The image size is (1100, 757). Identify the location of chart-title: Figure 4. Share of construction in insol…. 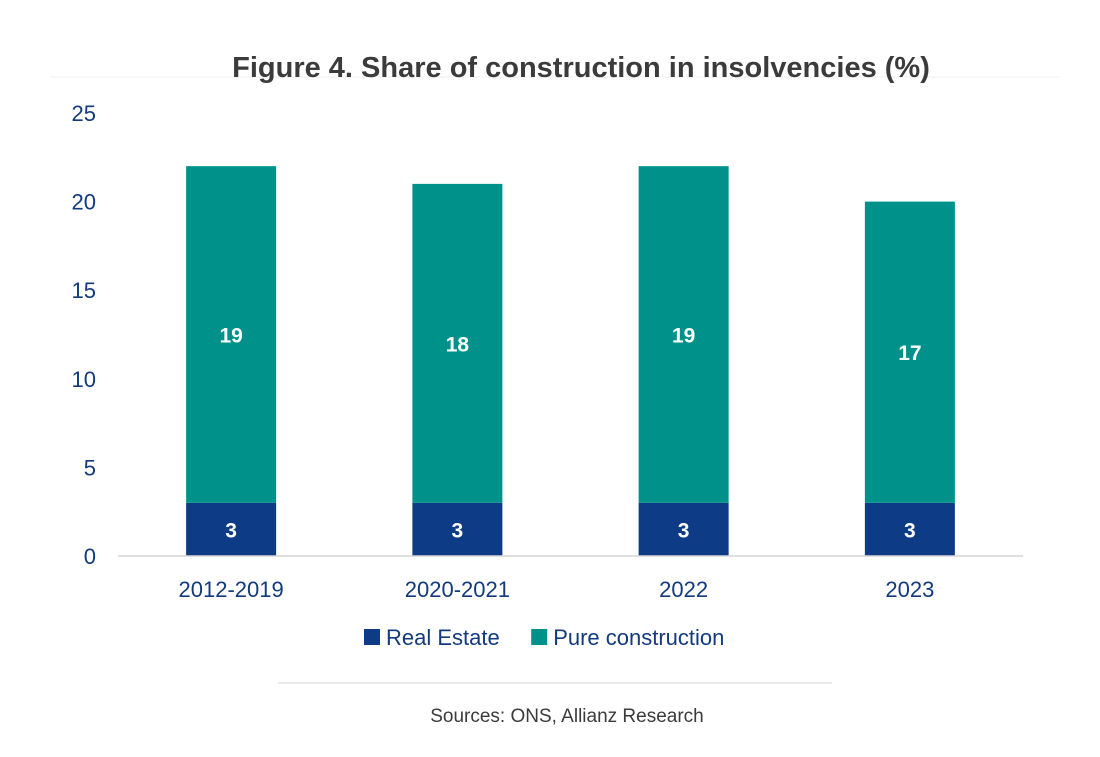
(581, 68).